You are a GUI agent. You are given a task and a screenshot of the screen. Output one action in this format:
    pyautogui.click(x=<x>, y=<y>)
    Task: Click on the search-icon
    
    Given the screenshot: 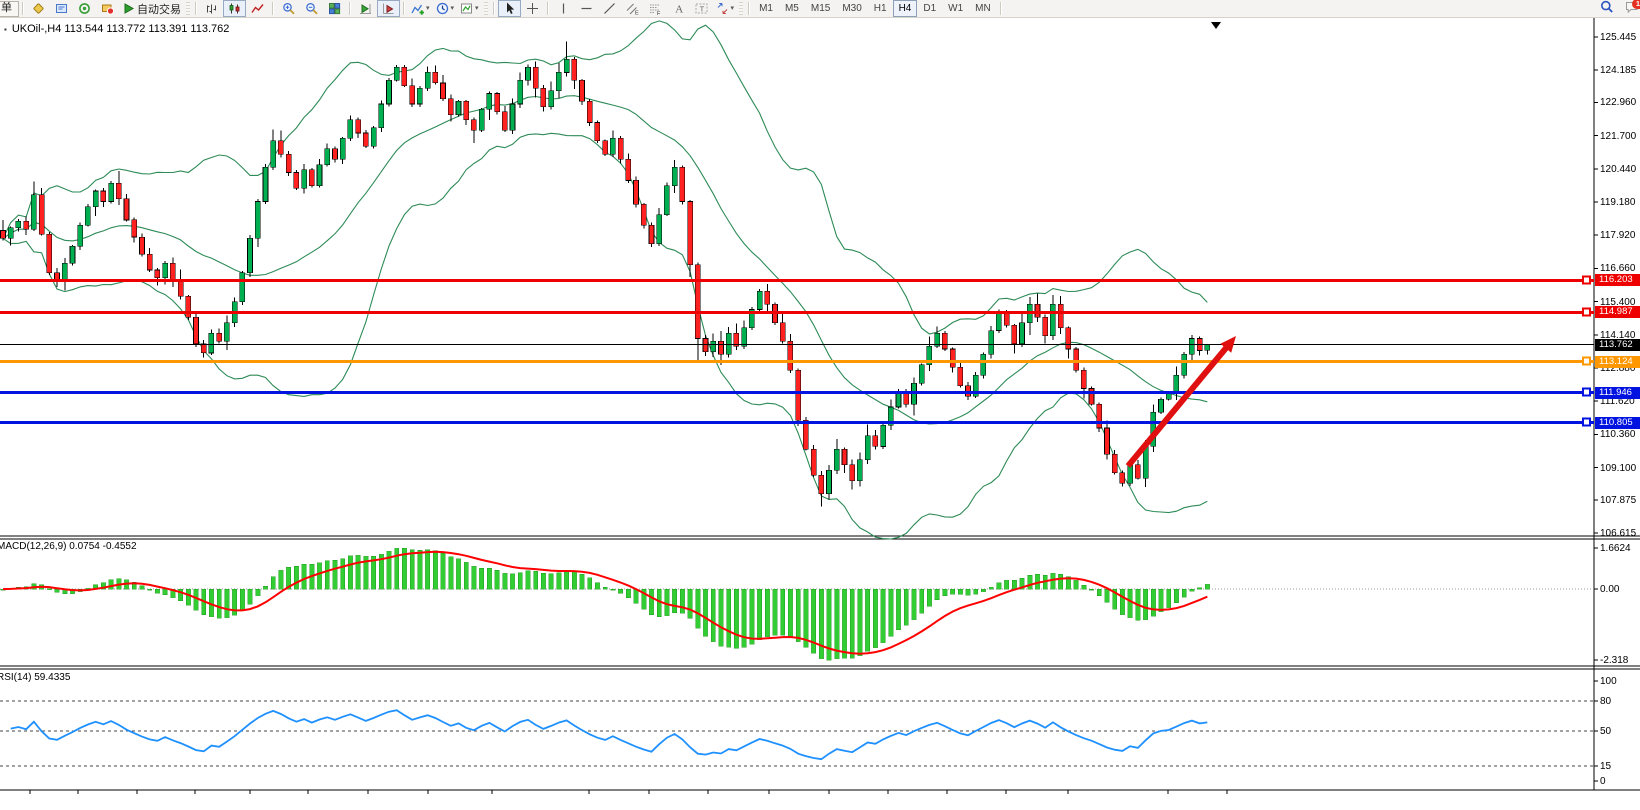 What is the action you would take?
    pyautogui.click(x=1606, y=9)
    